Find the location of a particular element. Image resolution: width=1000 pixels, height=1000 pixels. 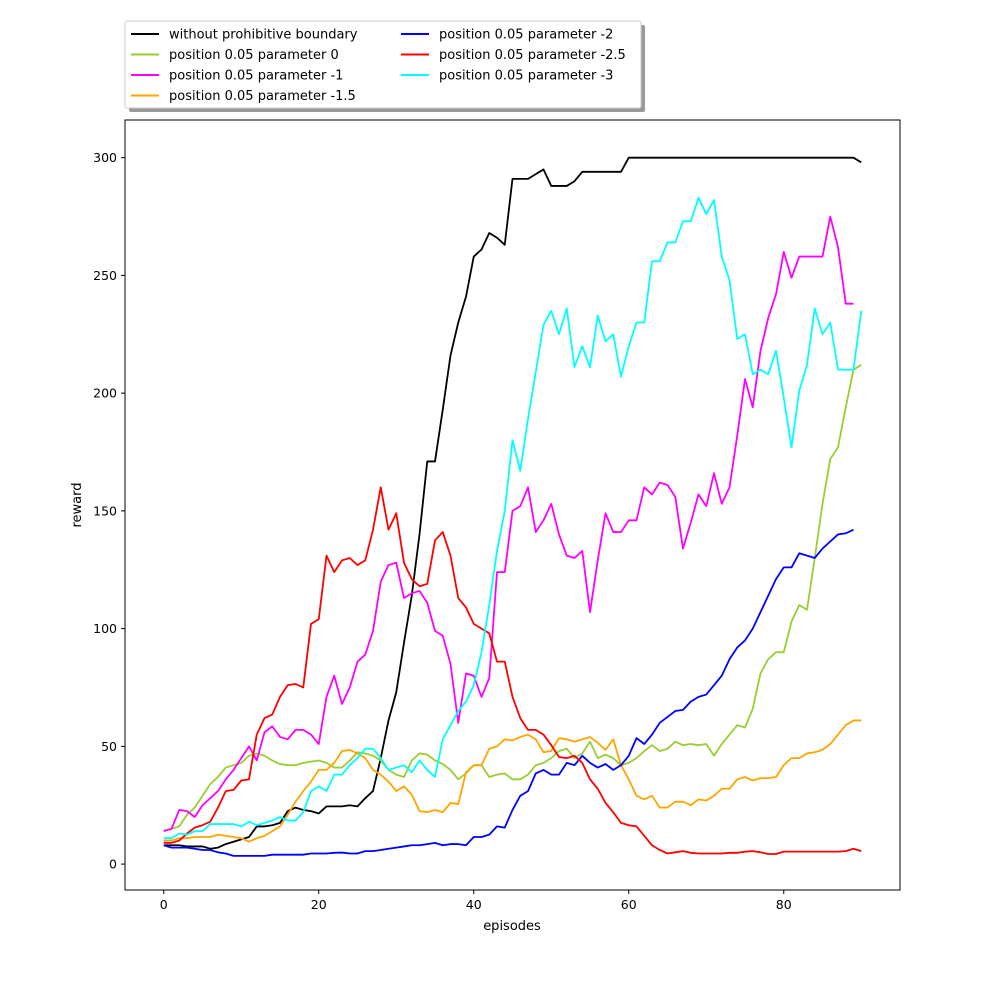

legend-label-1: position 0.05 parameter 0 is located at coordinates (254, 55).